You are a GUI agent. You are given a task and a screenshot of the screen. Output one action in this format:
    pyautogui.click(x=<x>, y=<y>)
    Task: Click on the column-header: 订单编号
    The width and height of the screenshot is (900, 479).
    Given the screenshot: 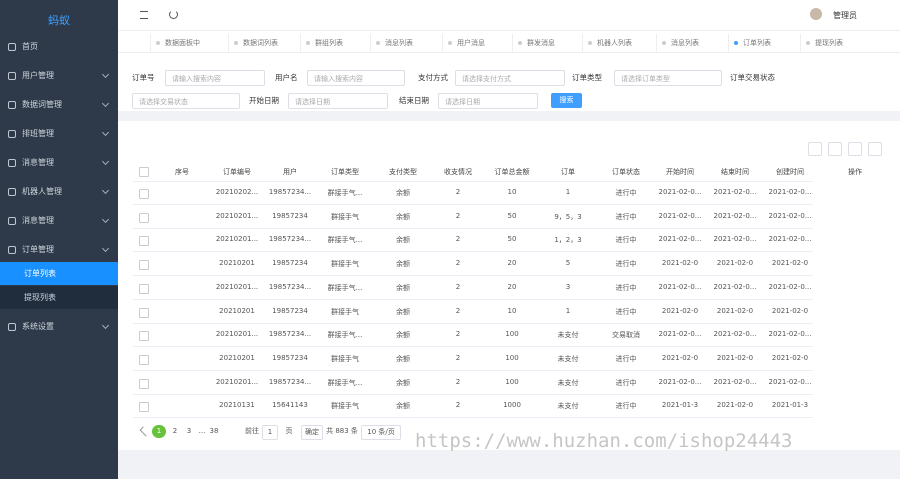 What is the action you would take?
    pyautogui.click(x=237, y=172)
    